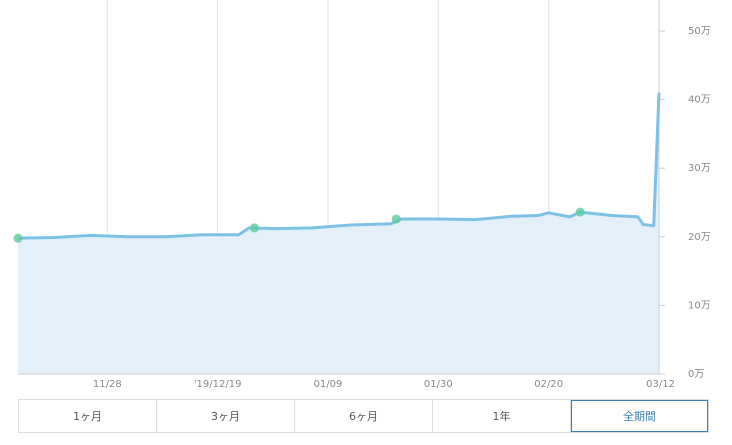 This screenshot has width=732, height=445. I want to click on range-buttons: 1ヶ月 3ヶ月 6ヶ月 1年 全期間, so click(363, 416).